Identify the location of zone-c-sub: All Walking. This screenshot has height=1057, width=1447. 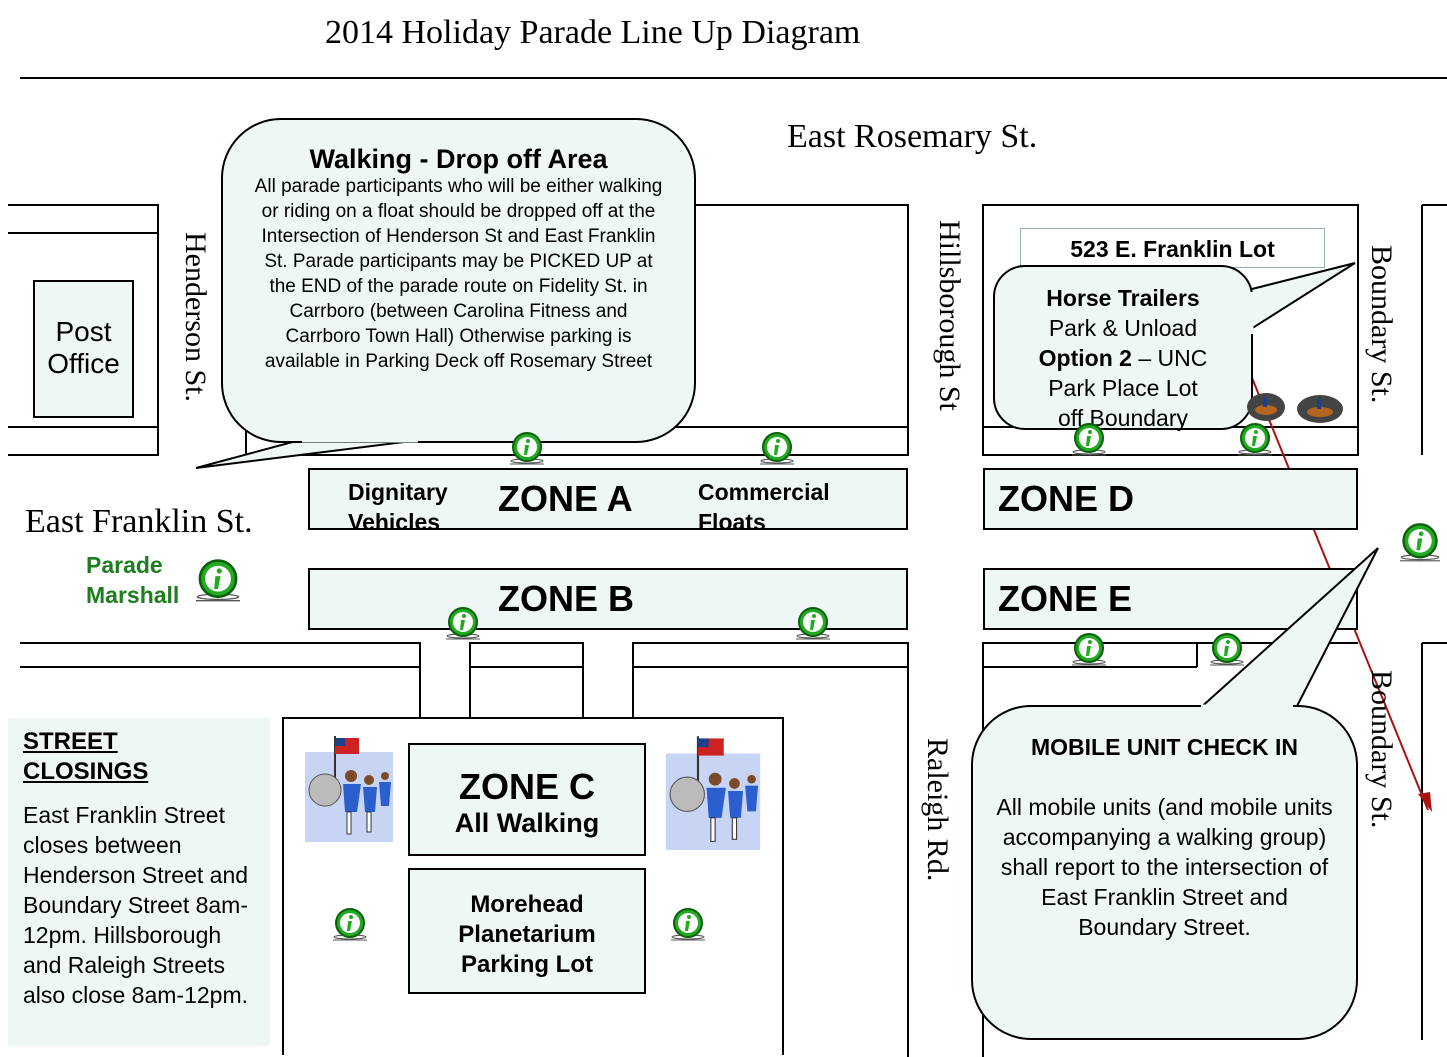
(527, 823).